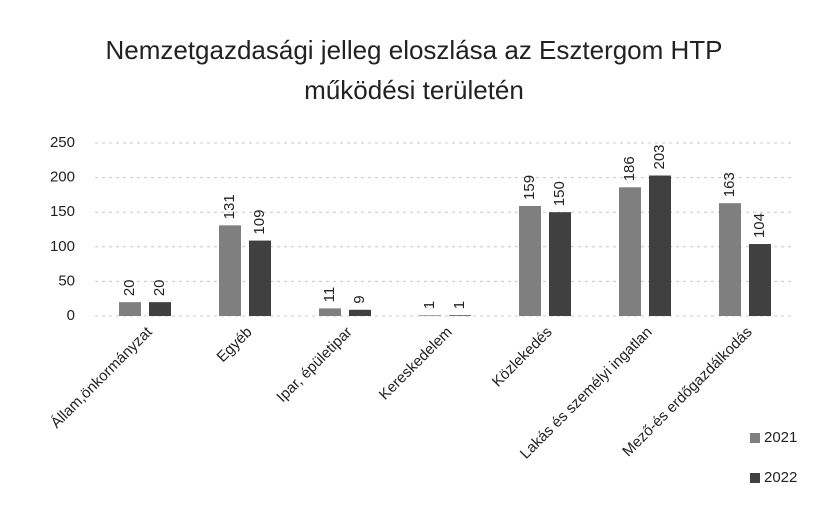 The image size is (829, 517). I want to click on value-label: 11, so click(329, 295).